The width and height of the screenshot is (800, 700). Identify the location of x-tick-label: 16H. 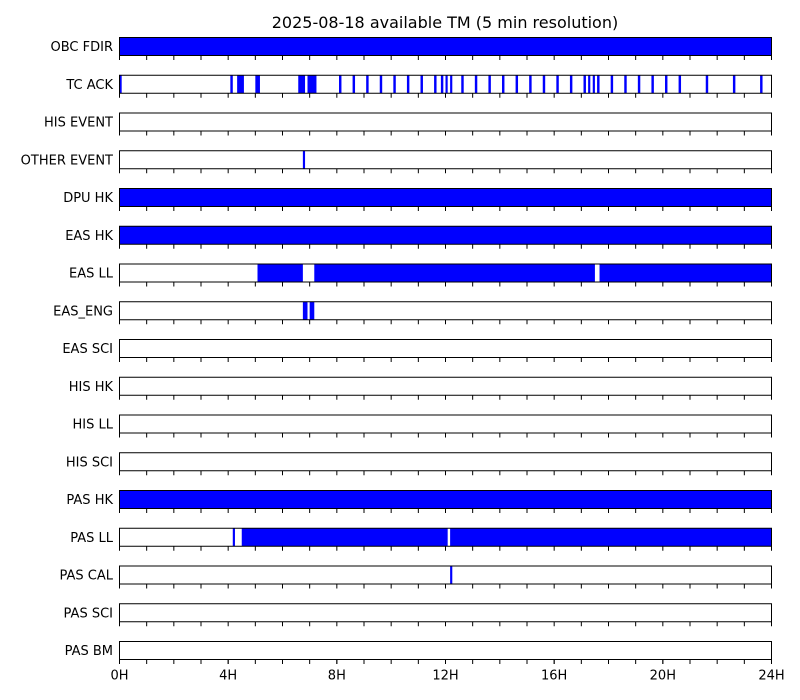
(554, 676).